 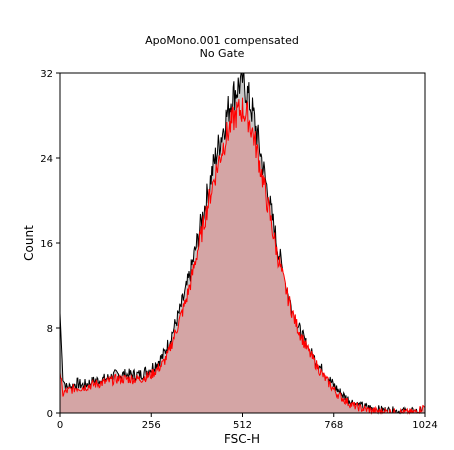 What do you see at coordinates (60, 425) in the screenshot?
I see `x-tick-label: 0` at bounding box center [60, 425].